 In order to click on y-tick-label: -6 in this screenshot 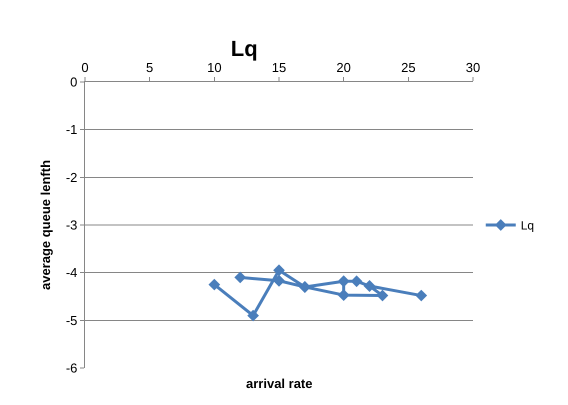, I will do `click(72, 368)`.